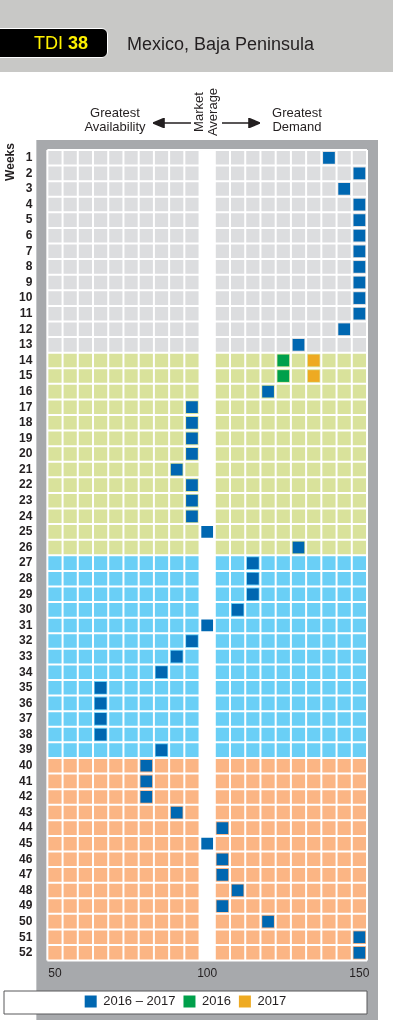  Describe the element at coordinates (29, 235) in the screenshot. I see `y-tick-label: 6` at that location.